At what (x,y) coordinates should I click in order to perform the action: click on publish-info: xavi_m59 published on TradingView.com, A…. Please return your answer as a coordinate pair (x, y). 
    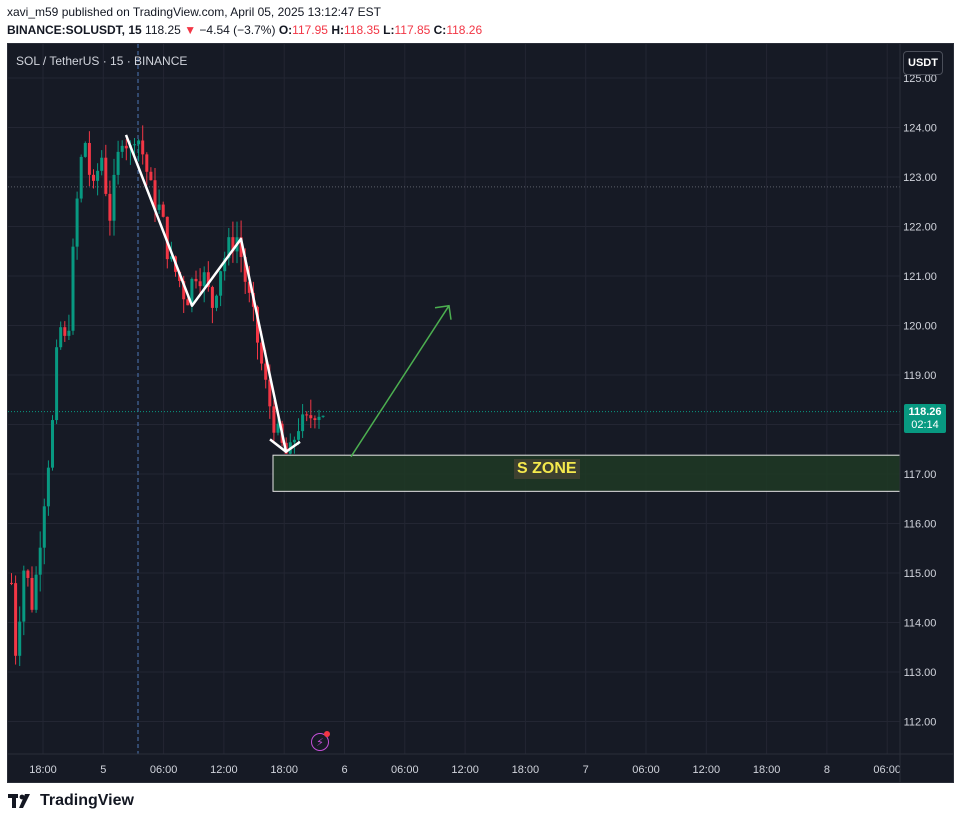
    Looking at the image, I should click on (194, 12).